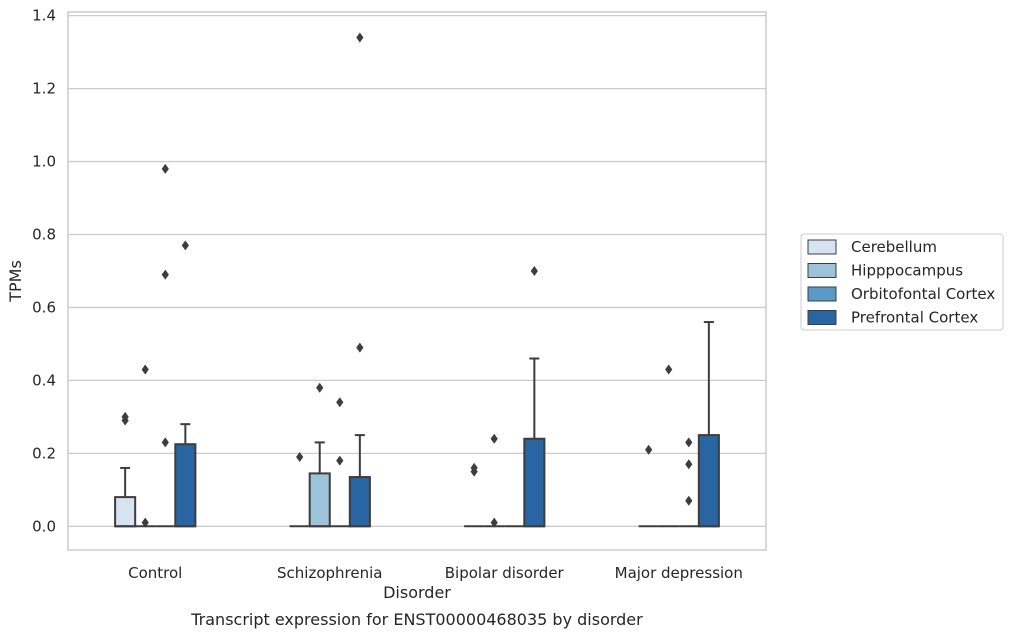 The image size is (1014, 637). What do you see at coordinates (505, 573) in the screenshot?
I see `x-tick-label: Bipolar disorder` at bounding box center [505, 573].